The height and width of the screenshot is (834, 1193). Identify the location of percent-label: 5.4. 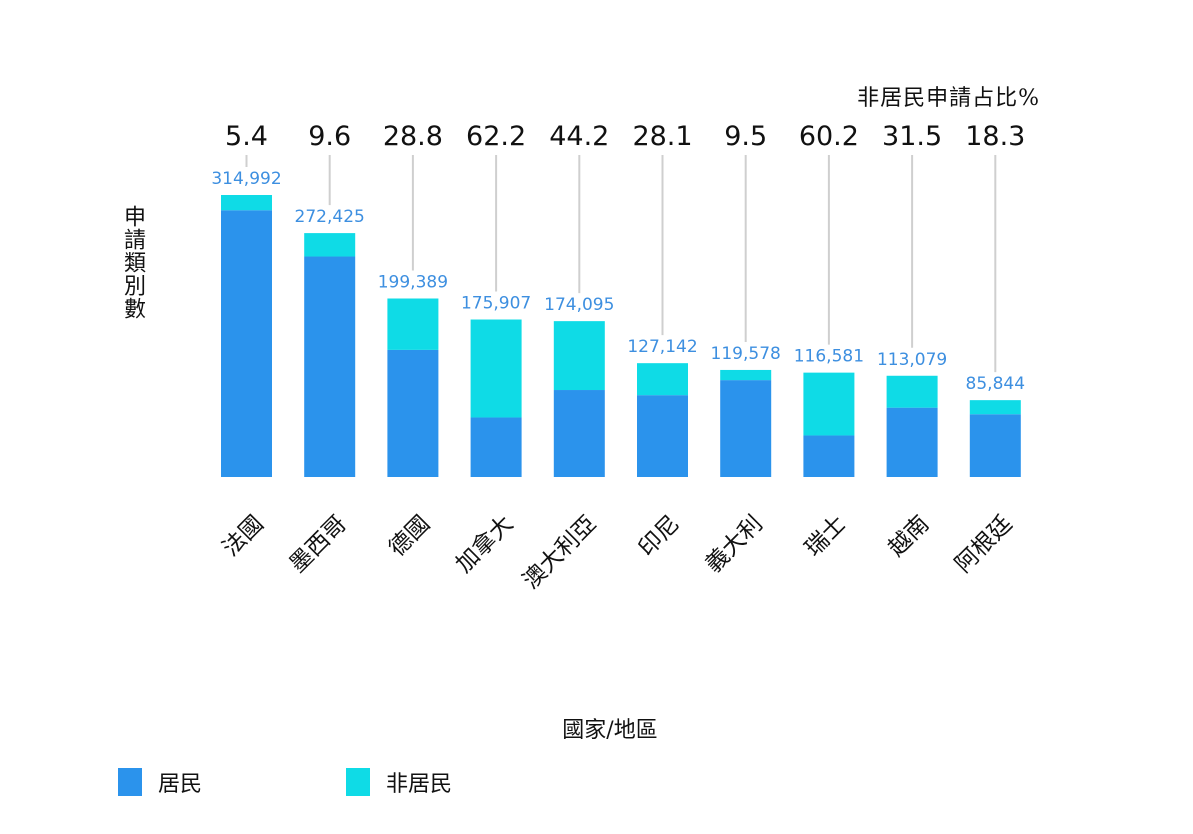
(246, 136).